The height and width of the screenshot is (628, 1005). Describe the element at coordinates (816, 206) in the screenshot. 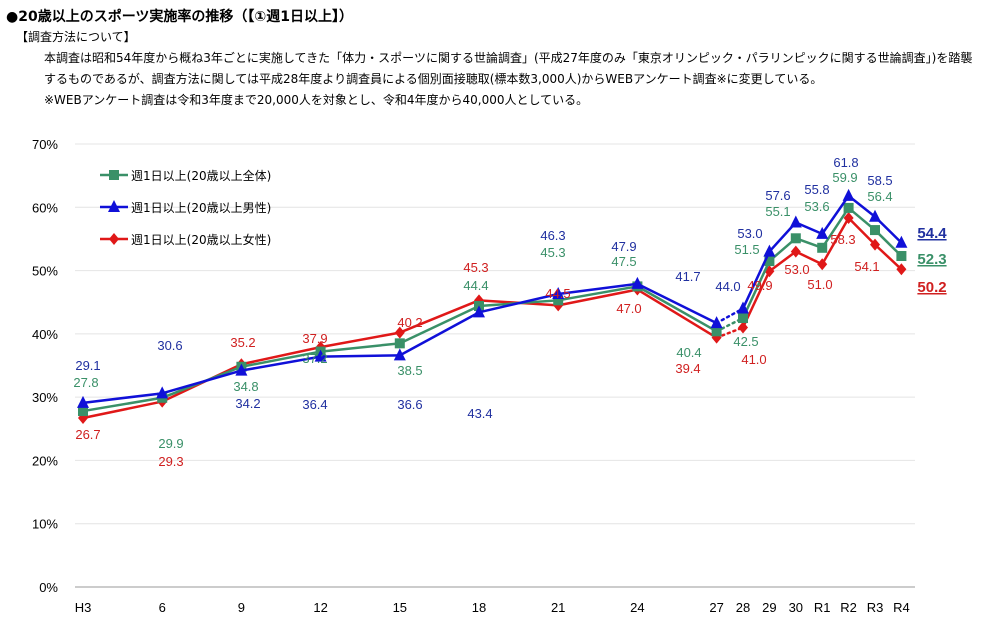

I see `data-label: 53.6` at that location.